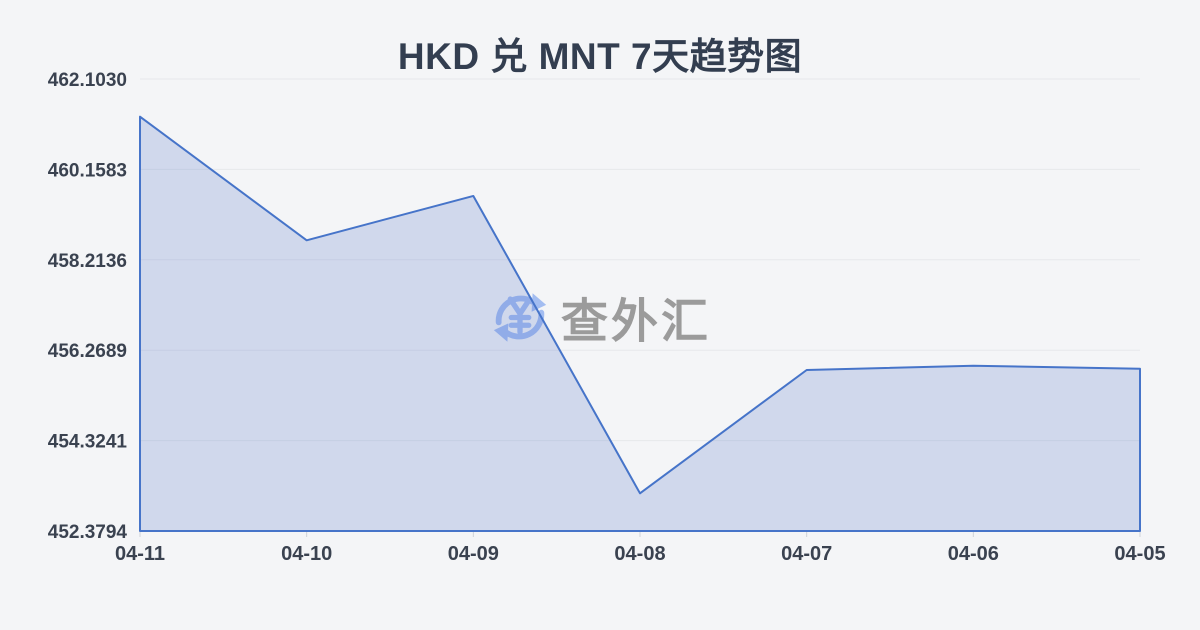 The height and width of the screenshot is (630, 1200). Describe the element at coordinates (1139, 554) in the screenshot. I see `x-axis-label: 04-05` at that location.